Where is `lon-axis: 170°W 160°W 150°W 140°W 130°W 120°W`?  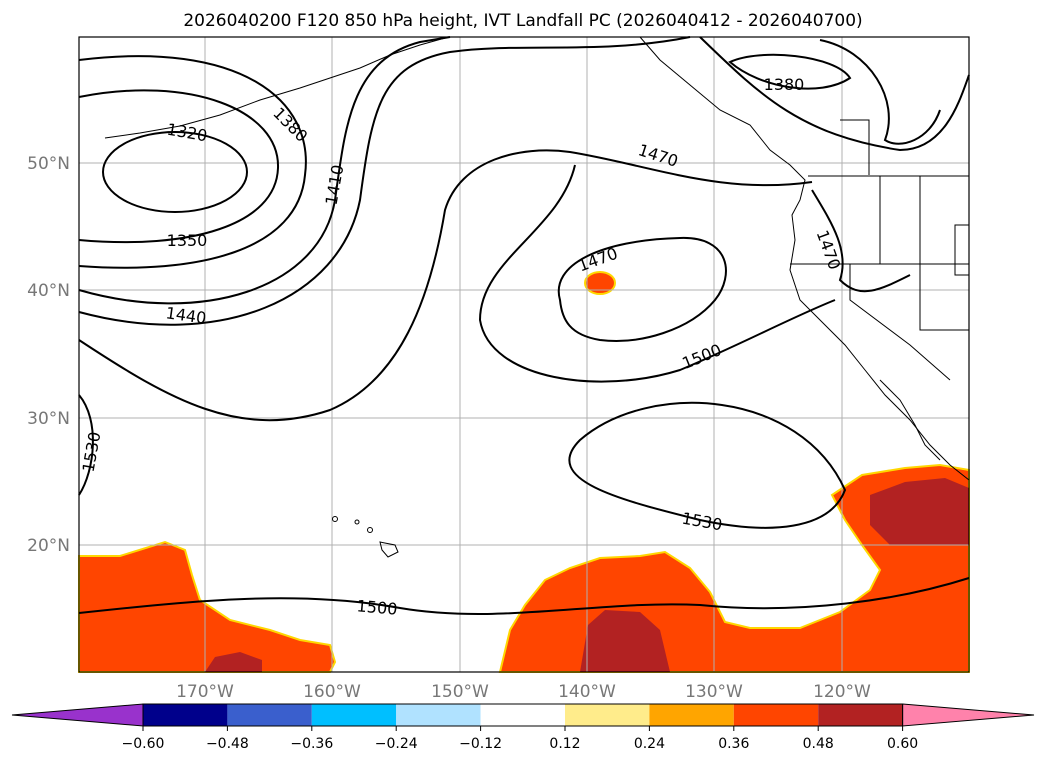 lon-axis: 170°W 160°W 150°W 140°W 130°W 120°W is located at coordinates (523, 692).